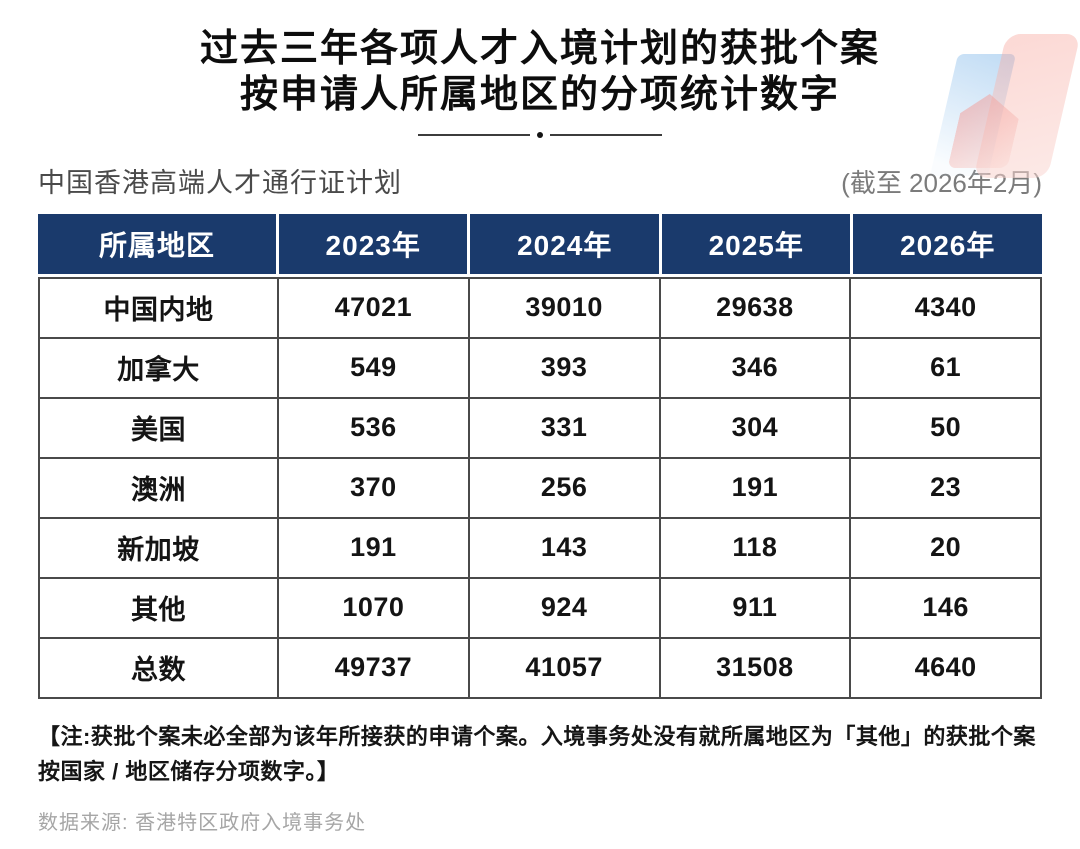 This screenshot has width=1080, height=849. I want to click on divider-line-left, so click(474, 134).